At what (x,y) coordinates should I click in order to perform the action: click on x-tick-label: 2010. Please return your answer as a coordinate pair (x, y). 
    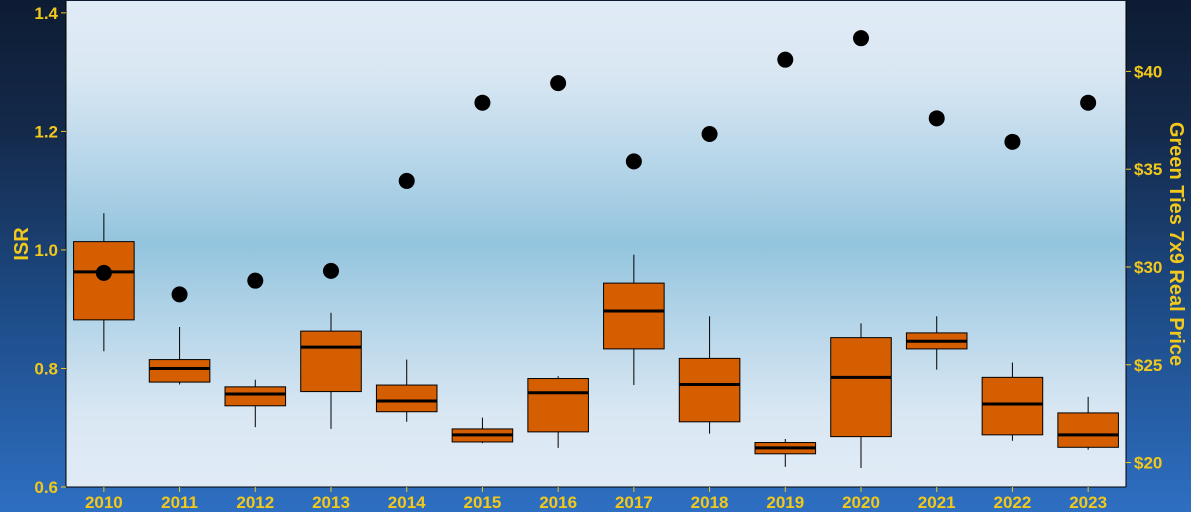
    Looking at the image, I should click on (104, 502).